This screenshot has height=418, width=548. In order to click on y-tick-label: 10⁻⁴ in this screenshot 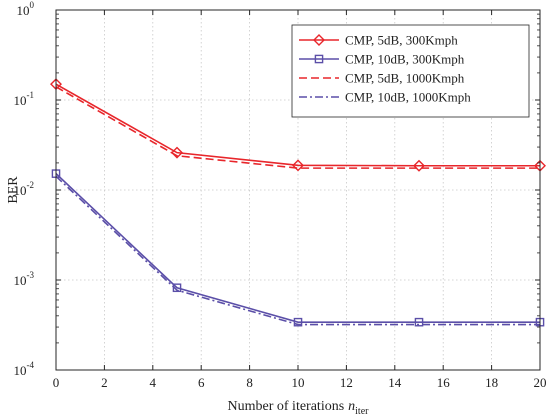, I will do `click(24, 369)`.